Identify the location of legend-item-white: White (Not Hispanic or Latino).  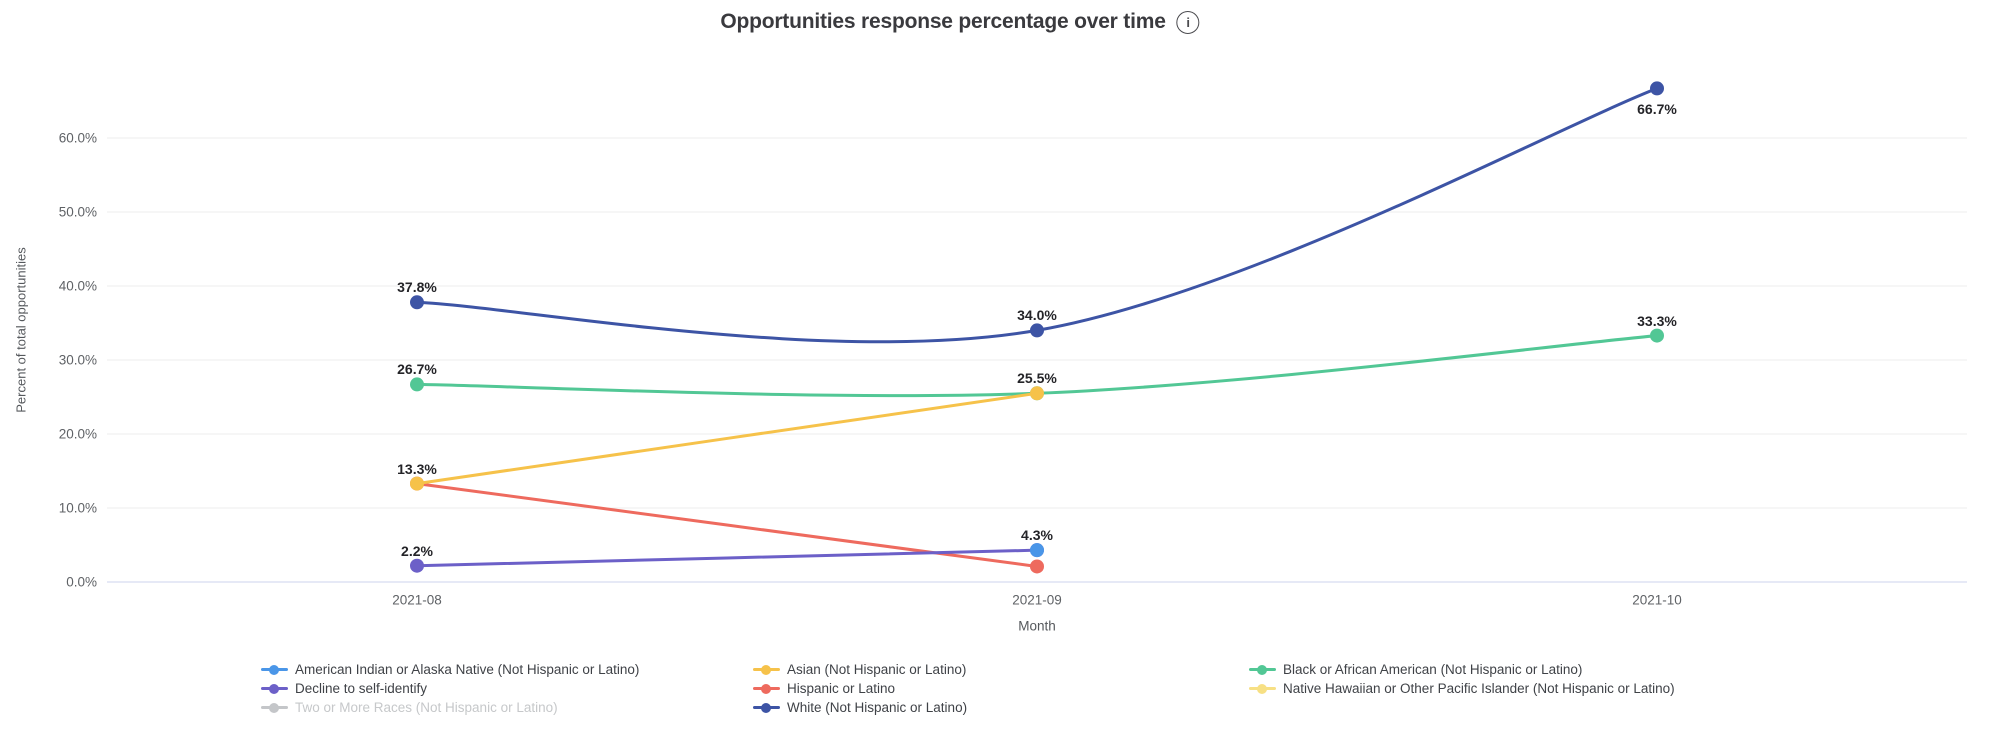
(860, 707).